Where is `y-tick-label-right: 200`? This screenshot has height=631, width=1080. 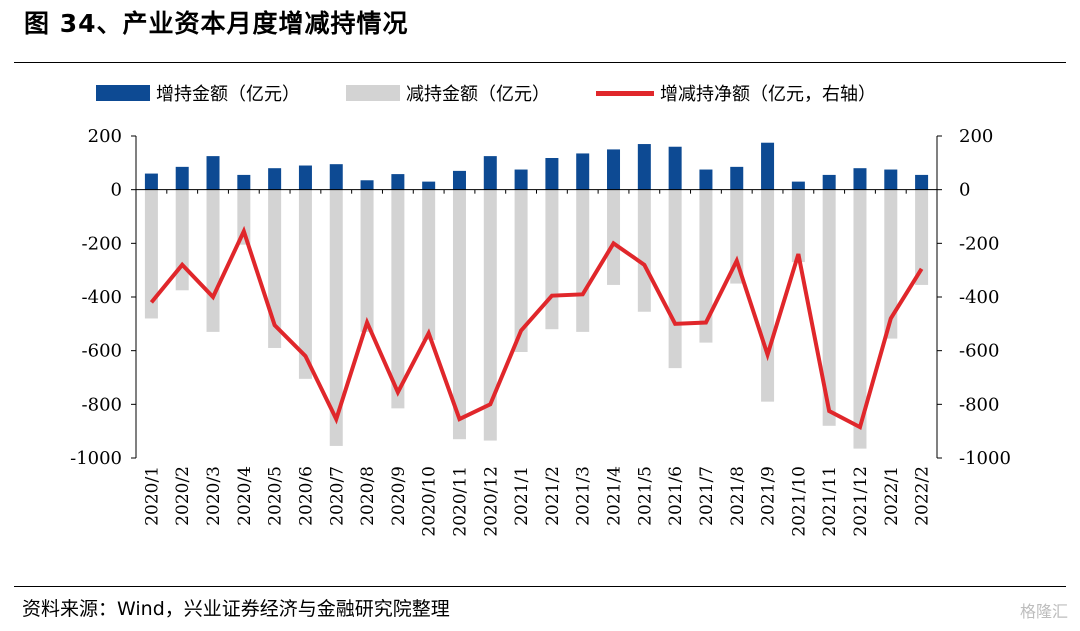
y-tick-label-right: 200 is located at coordinates (976, 136).